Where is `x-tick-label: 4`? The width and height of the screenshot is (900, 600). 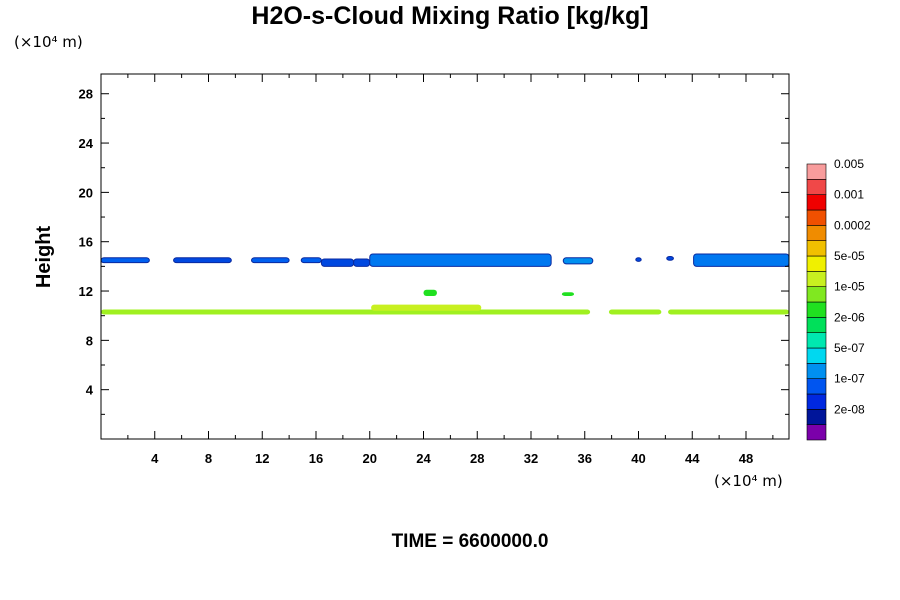 x-tick-label: 4 is located at coordinates (155, 458).